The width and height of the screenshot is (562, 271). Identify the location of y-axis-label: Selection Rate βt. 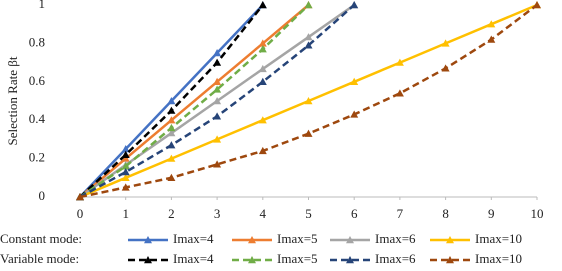
(12, 100).